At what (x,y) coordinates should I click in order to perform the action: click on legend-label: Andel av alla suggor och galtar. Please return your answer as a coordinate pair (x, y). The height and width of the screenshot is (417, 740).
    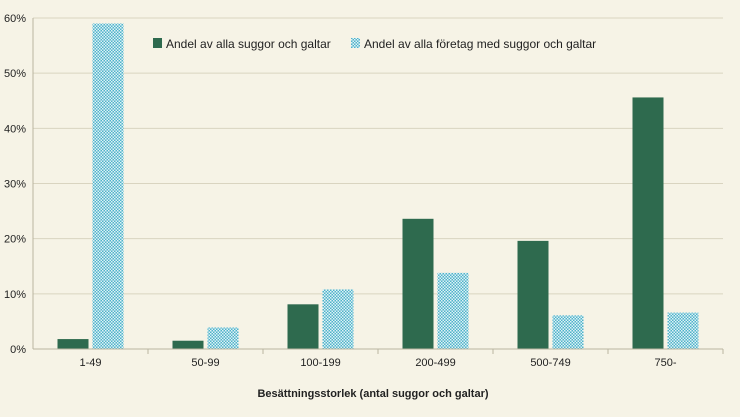
    Looking at the image, I should click on (248, 44).